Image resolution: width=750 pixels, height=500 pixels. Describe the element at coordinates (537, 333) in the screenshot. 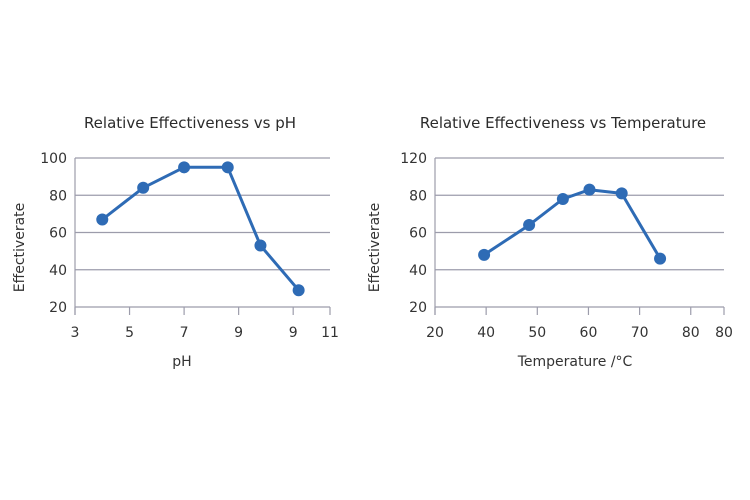

I see `x-tick-label: 50` at that location.